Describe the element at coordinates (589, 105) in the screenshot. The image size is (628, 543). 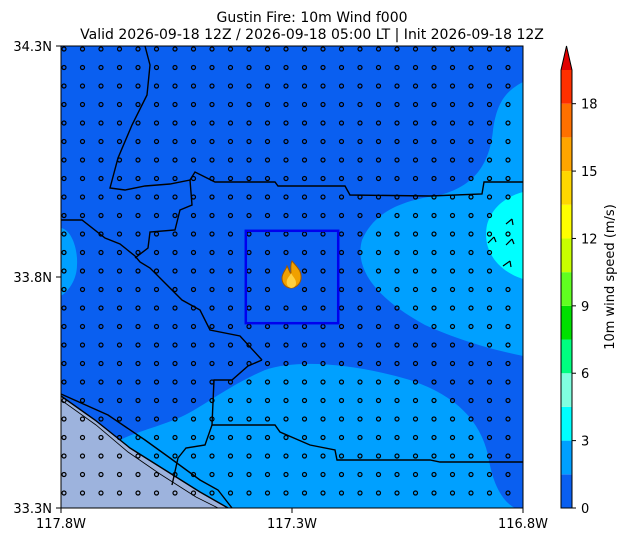
I see `colorbar-tick-label: 18` at that location.